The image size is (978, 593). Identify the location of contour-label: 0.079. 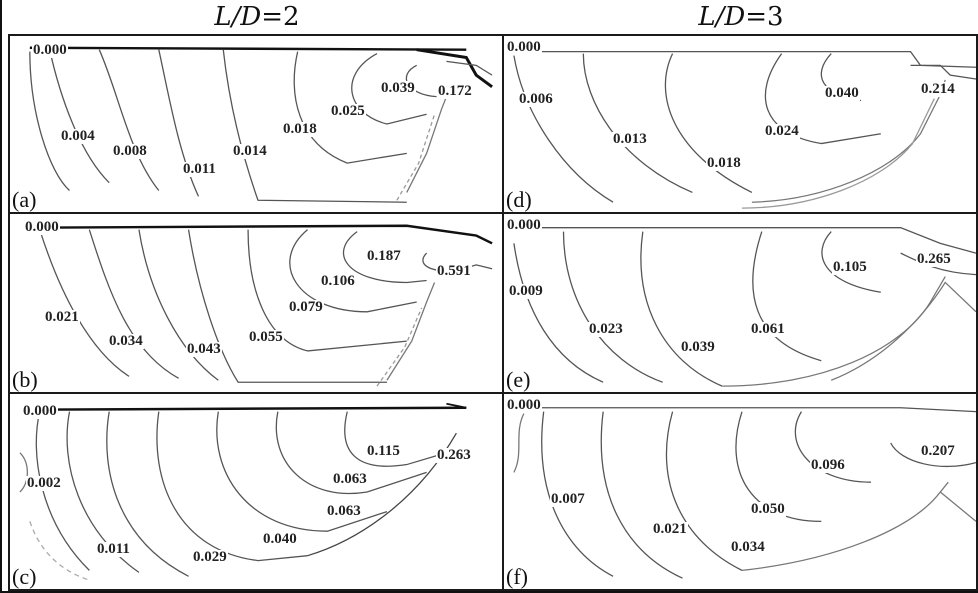
(306, 307).